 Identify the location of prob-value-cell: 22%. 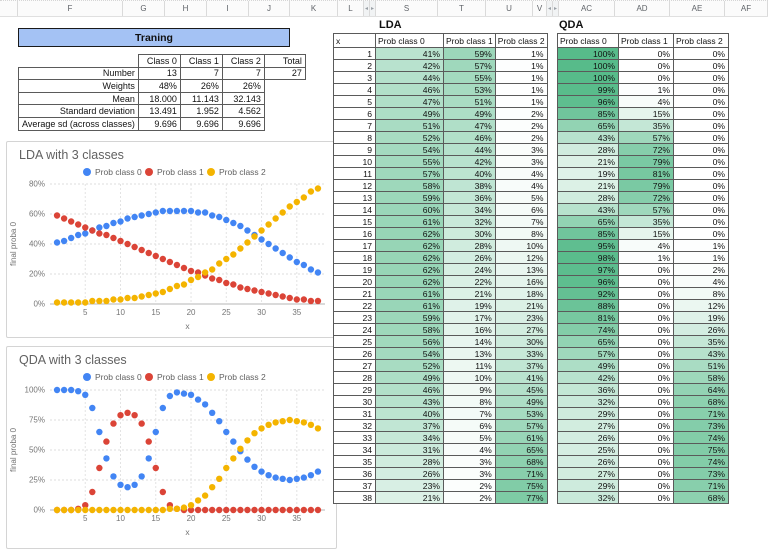
(469, 281).